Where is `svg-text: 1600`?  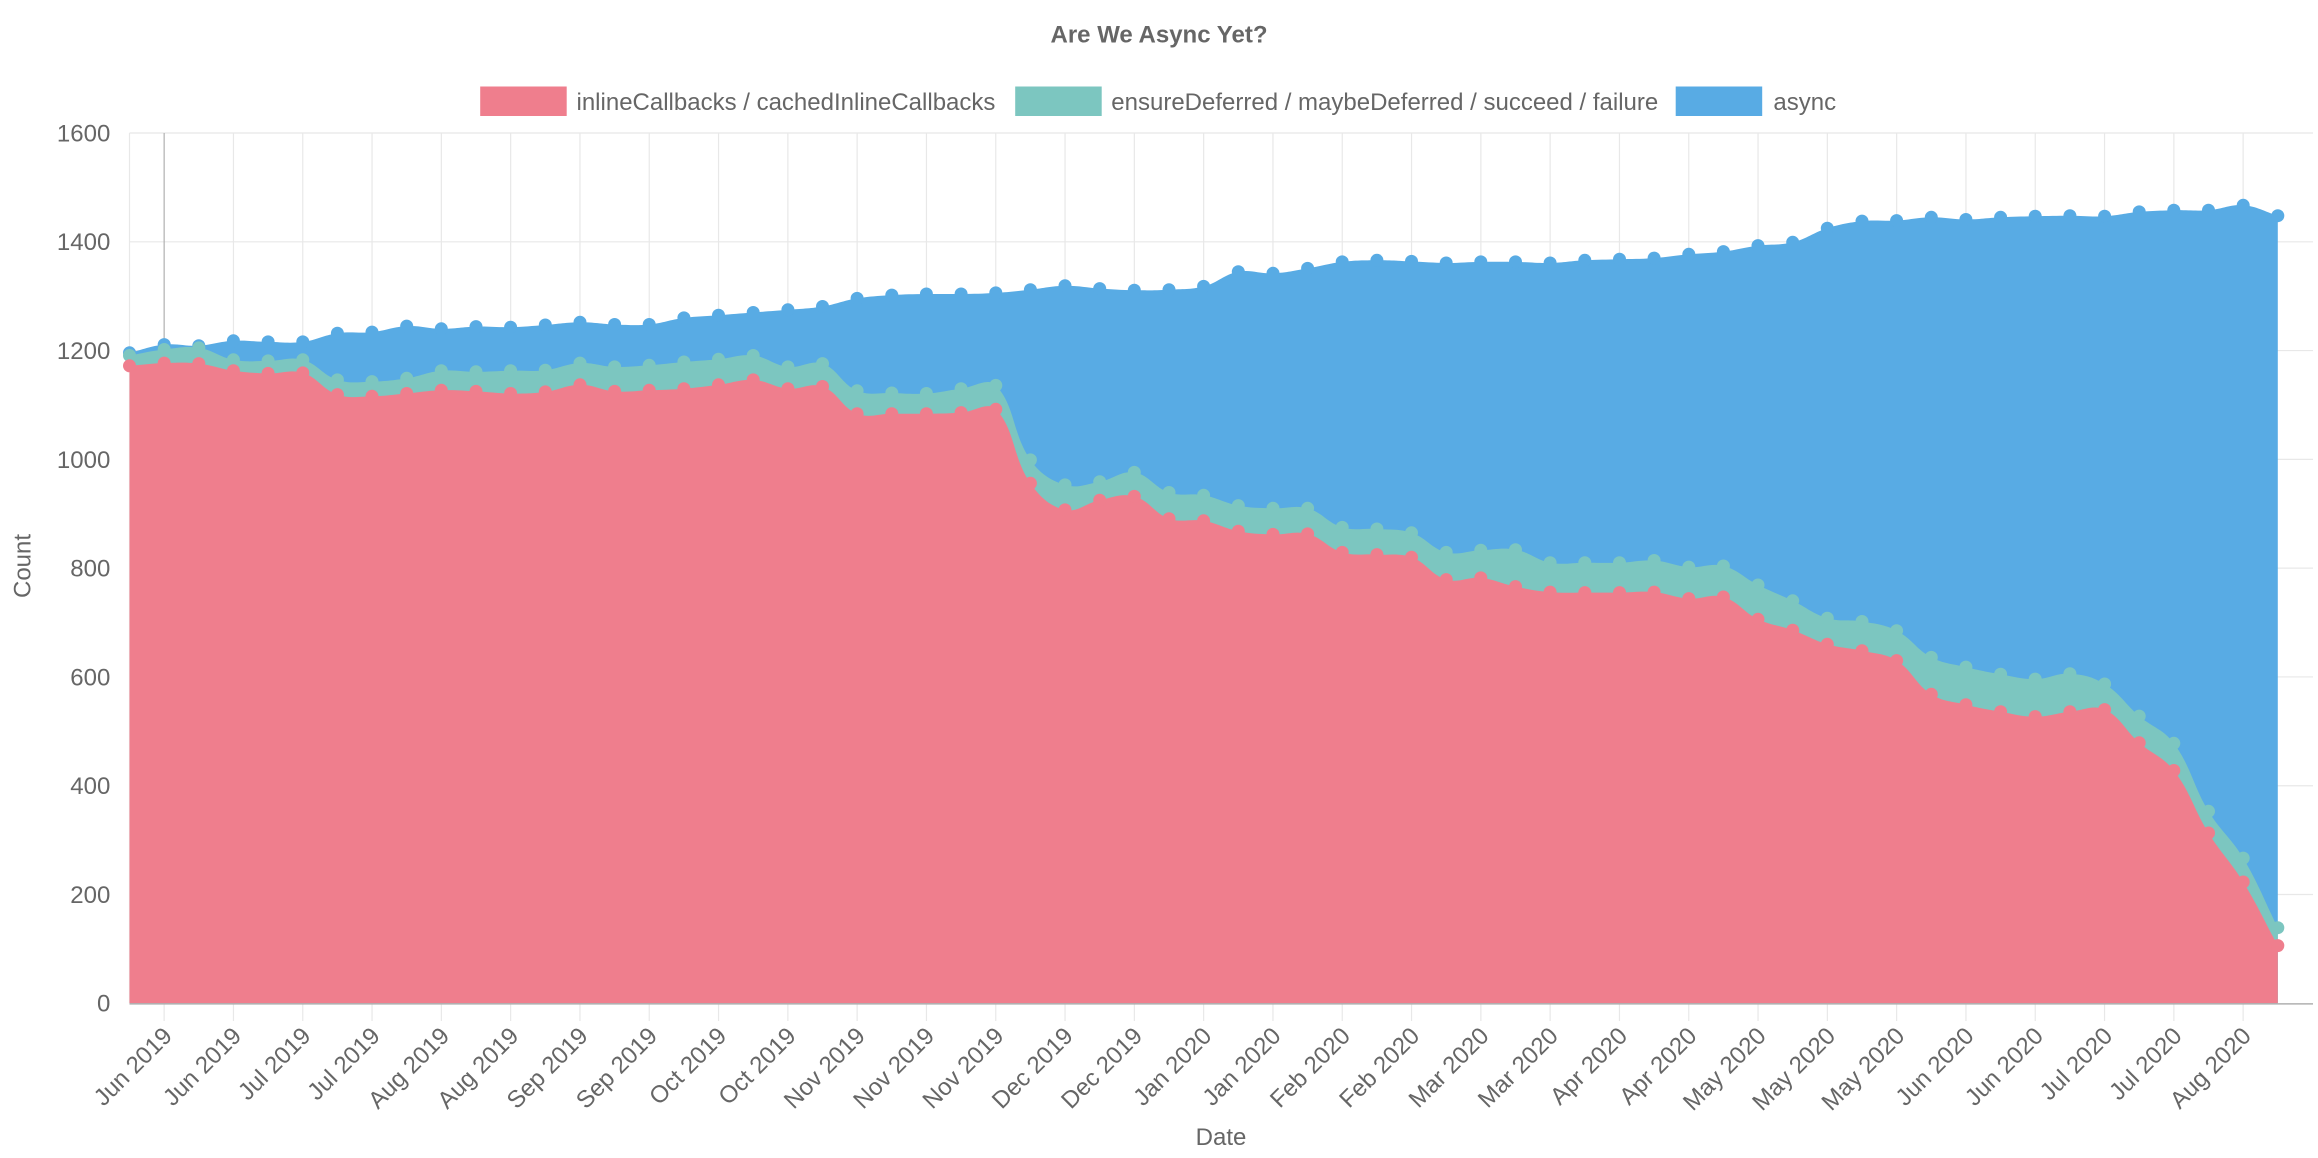 svg-text: 1600 is located at coordinates (83, 133).